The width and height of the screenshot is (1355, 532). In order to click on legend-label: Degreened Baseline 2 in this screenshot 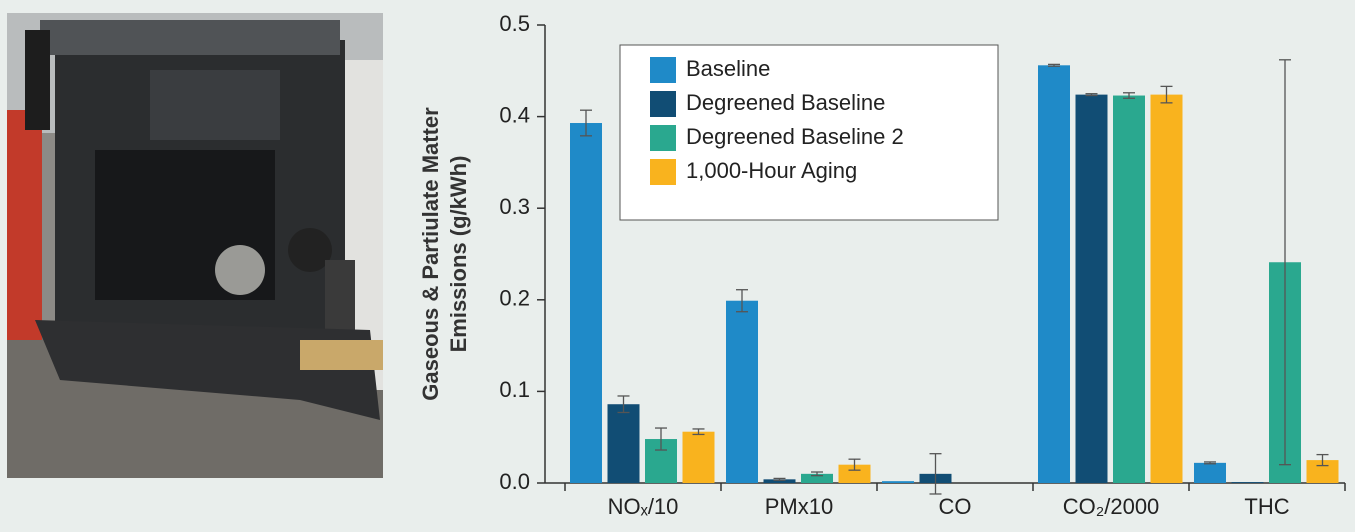, I will do `click(795, 136)`.